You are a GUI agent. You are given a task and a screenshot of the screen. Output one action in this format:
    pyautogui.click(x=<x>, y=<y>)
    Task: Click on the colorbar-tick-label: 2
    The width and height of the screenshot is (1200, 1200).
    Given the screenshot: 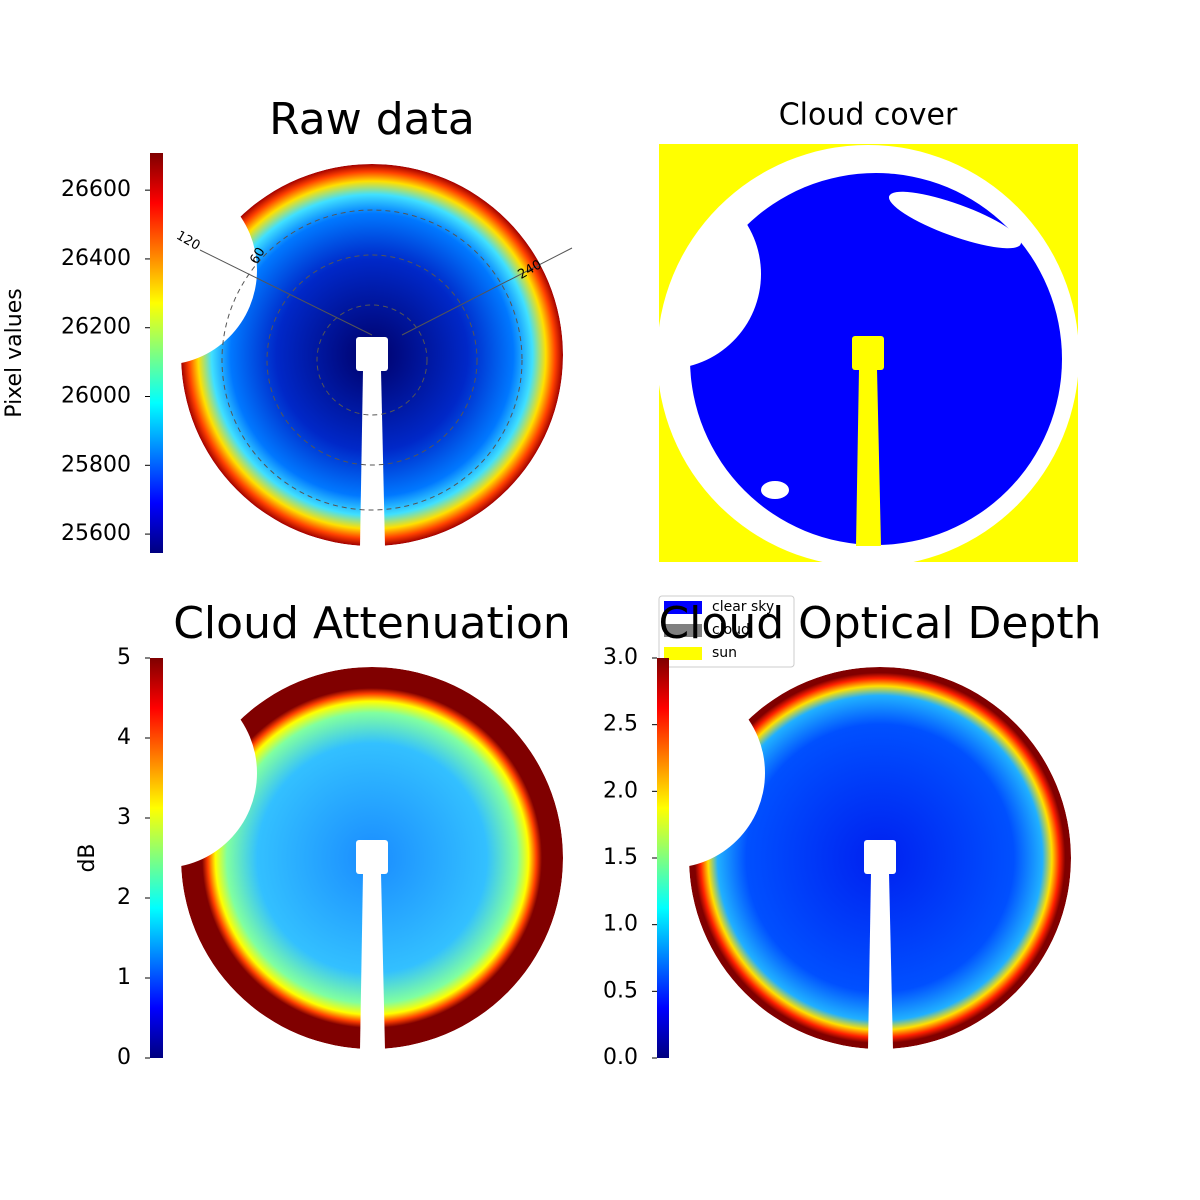 What is the action you would take?
    pyautogui.click(x=124, y=897)
    